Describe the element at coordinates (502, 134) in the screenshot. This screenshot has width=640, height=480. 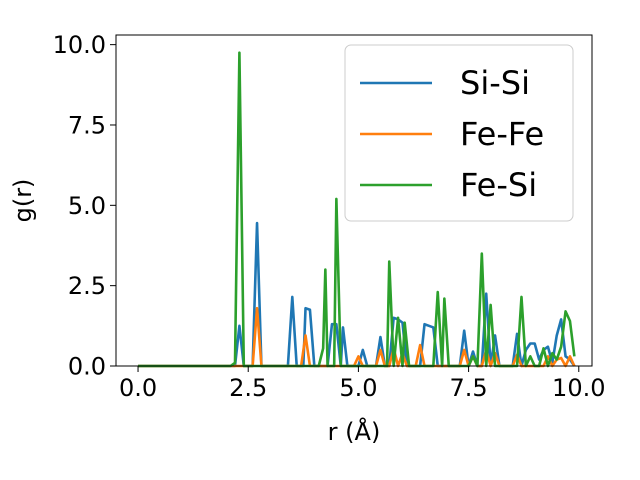
I see `legend-label-fe-fe: Fe-Fe` at that location.